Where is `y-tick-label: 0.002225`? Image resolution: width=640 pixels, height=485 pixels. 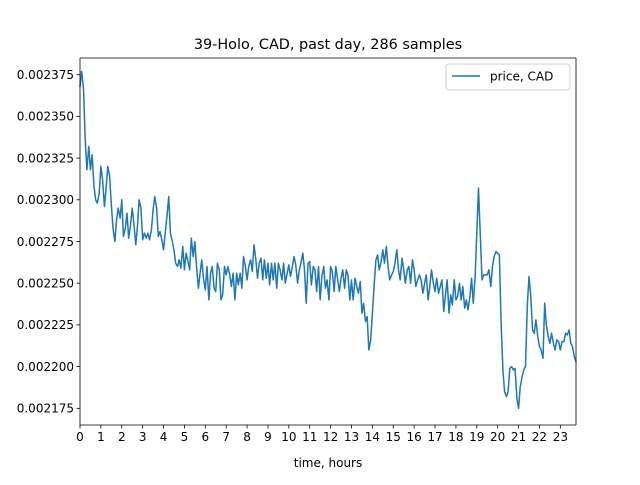
y-tick-label: 0.002225 is located at coordinates (45, 325).